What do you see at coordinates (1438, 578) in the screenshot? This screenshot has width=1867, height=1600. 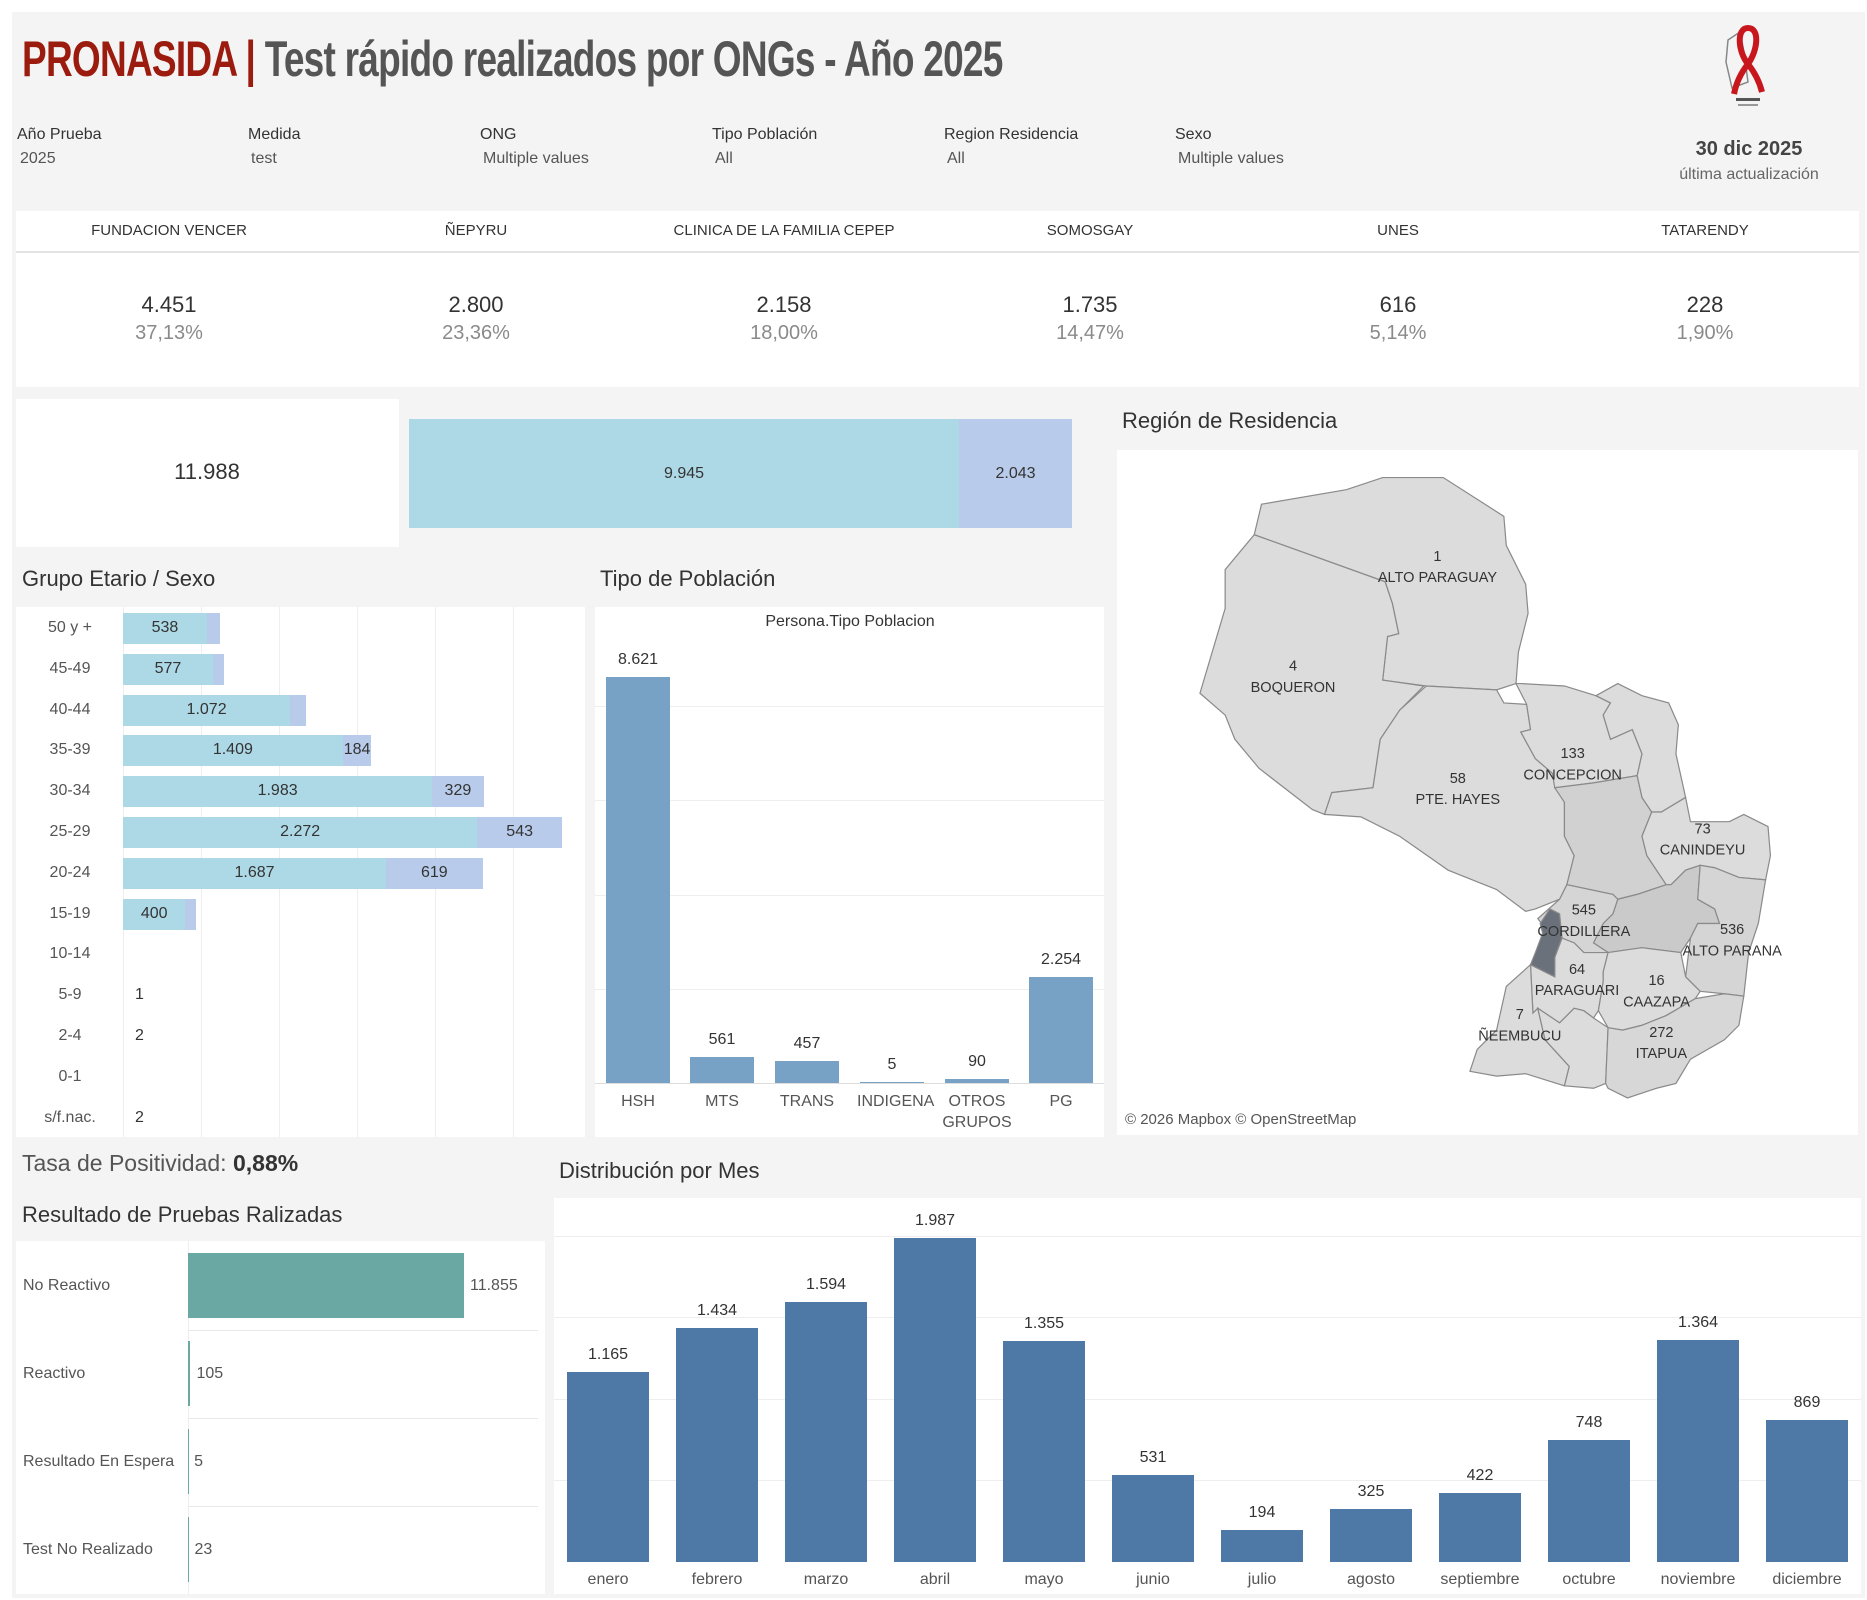 I see `region-name-label: ALTO PARAGUAY` at bounding box center [1438, 578].